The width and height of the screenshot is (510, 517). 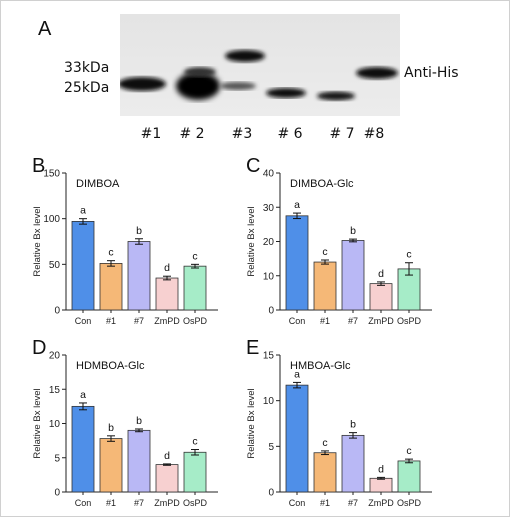 What do you see at coordinates (431, 73) in the screenshot?
I see `antibody-label: Anti-His` at bounding box center [431, 73].